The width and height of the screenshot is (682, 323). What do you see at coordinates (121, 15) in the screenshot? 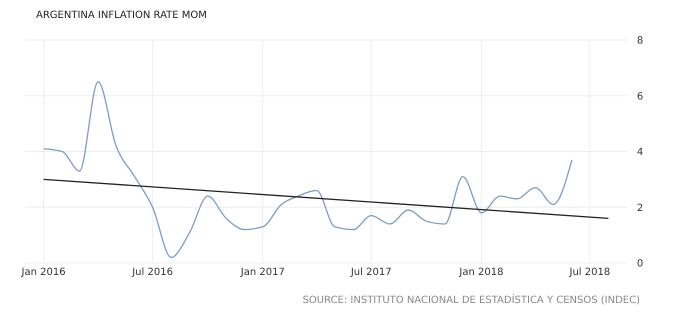
I see `chart-title: ARGENTINA INFLATION RATE MOM` at bounding box center [121, 15].